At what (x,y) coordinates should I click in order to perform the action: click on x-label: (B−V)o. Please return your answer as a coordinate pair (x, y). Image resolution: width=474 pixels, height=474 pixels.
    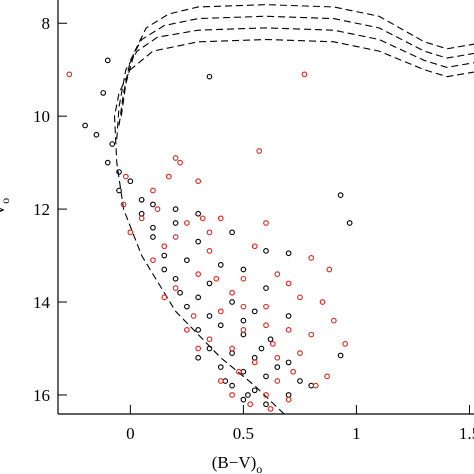
    Looking at the image, I should click on (237, 463).